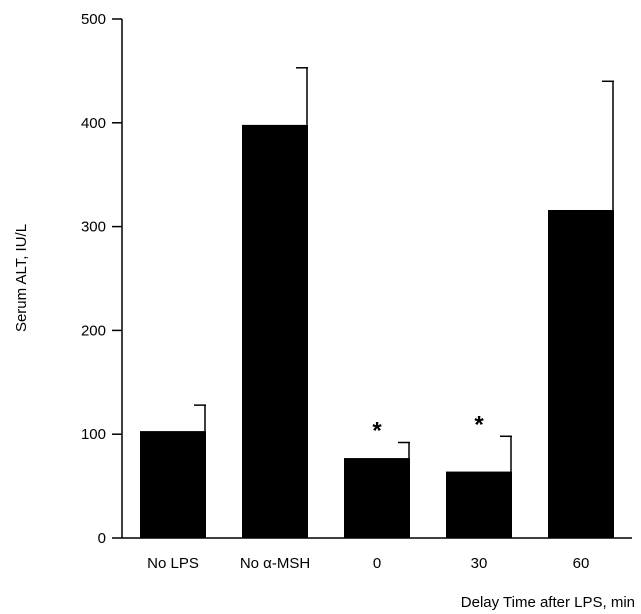  What do you see at coordinates (275, 563) in the screenshot?
I see `x-category-label: No α-MSH` at bounding box center [275, 563].